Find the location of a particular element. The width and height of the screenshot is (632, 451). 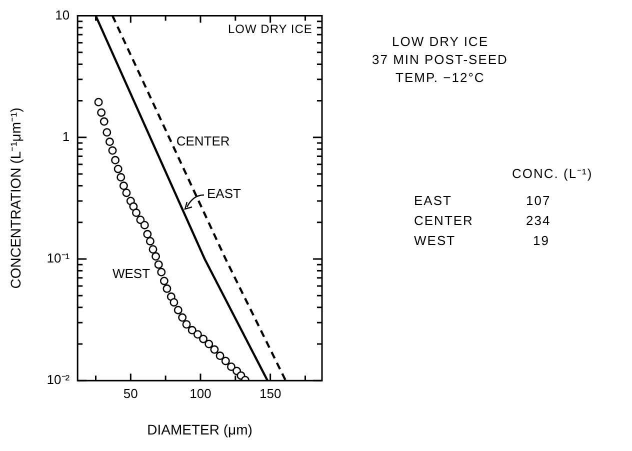

y-tick-label: 10⁻² is located at coordinates (58, 380).